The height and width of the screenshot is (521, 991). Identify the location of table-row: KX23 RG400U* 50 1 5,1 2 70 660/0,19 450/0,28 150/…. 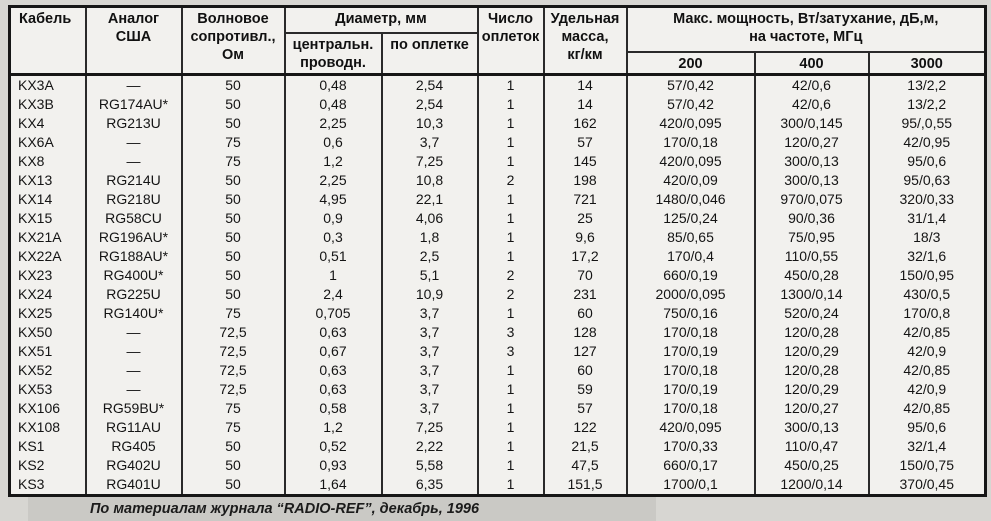
(497, 275).